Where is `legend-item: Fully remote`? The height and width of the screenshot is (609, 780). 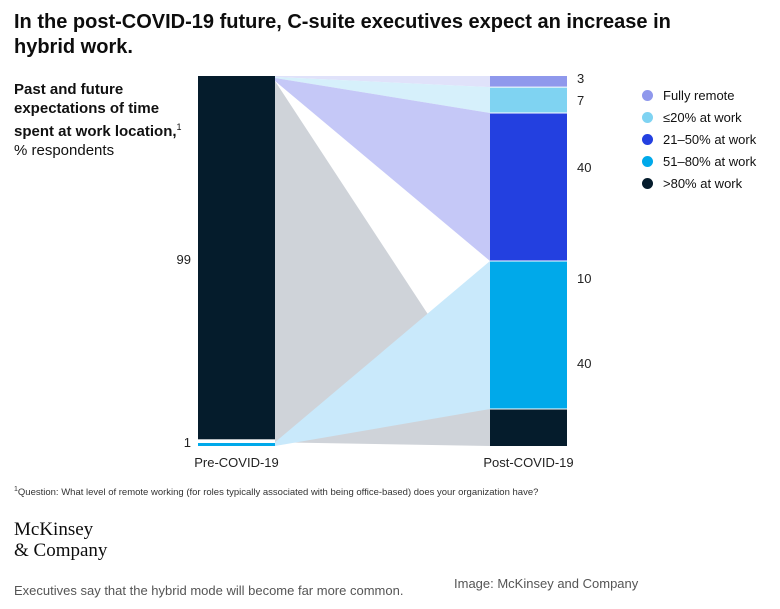 legend-item: Fully remote is located at coordinates (699, 95).